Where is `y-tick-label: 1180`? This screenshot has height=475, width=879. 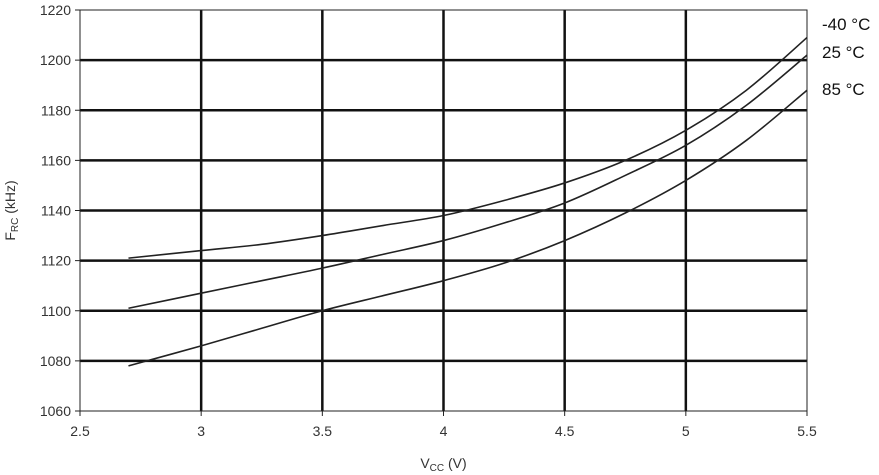 y-tick-label: 1180 is located at coordinates (56, 110).